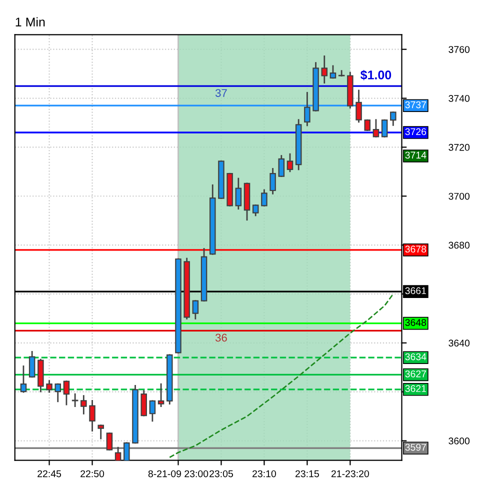 The width and height of the screenshot is (496, 495). Describe the element at coordinates (376, 75) in the screenshot. I see `annotation: $1.00` at that location.